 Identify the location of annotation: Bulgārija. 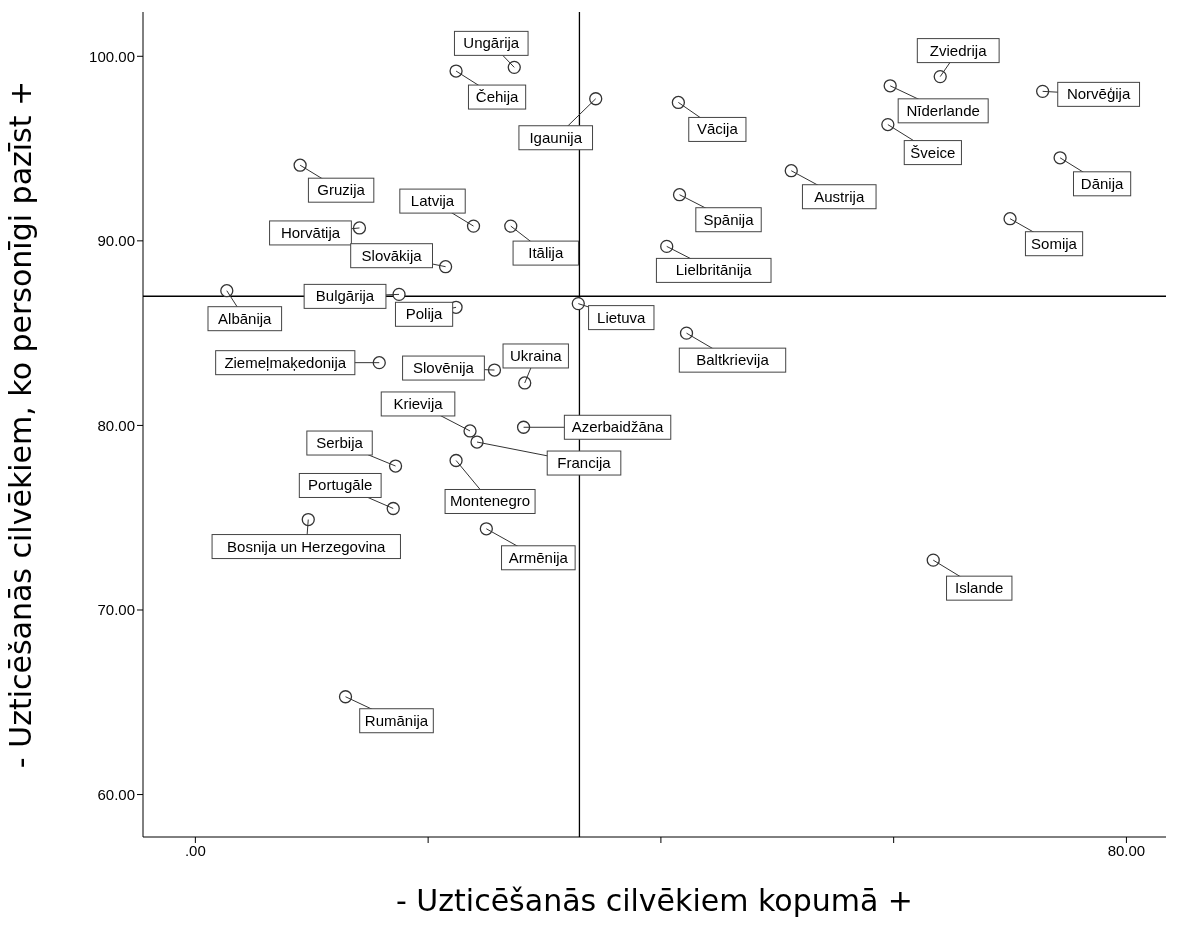
(345, 296).